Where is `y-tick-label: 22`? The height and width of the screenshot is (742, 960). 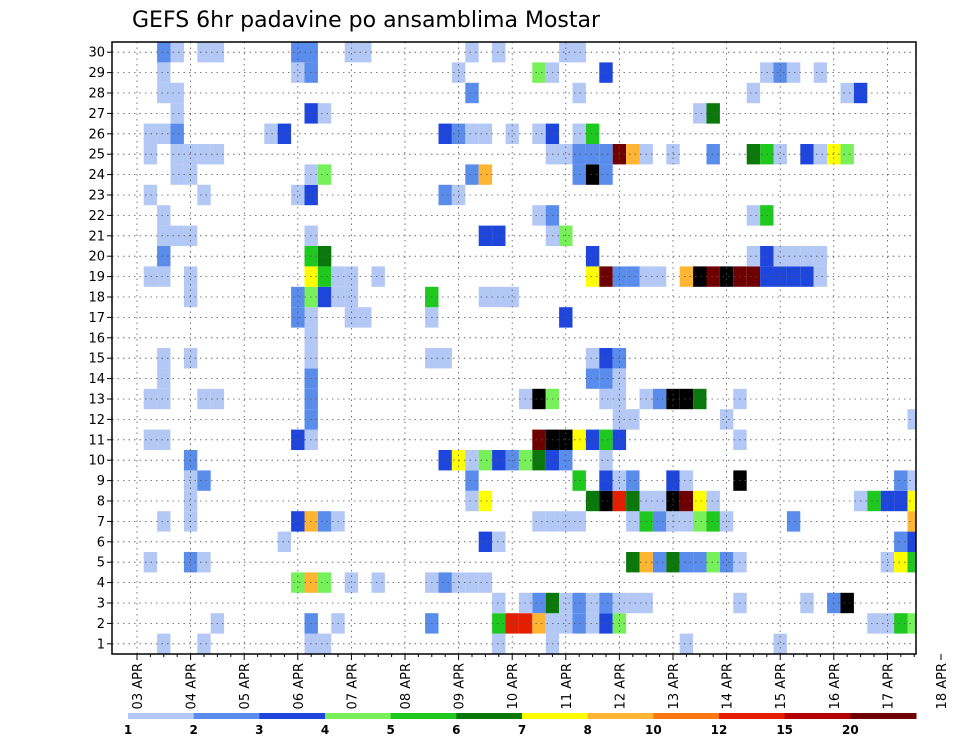
y-tick-label: 22 is located at coordinates (96, 216).